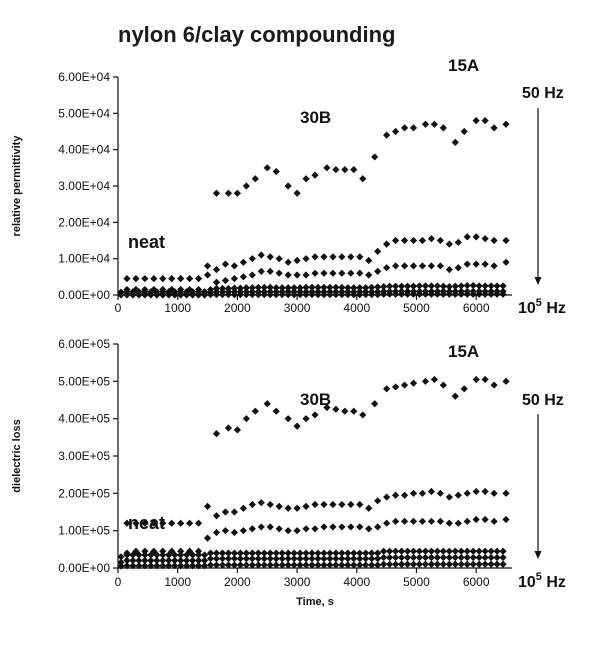  What do you see at coordinates (84, 381) in the screenshot?
I see `y-tick-label: 5.00E+05` at bounding box center [84, 381].